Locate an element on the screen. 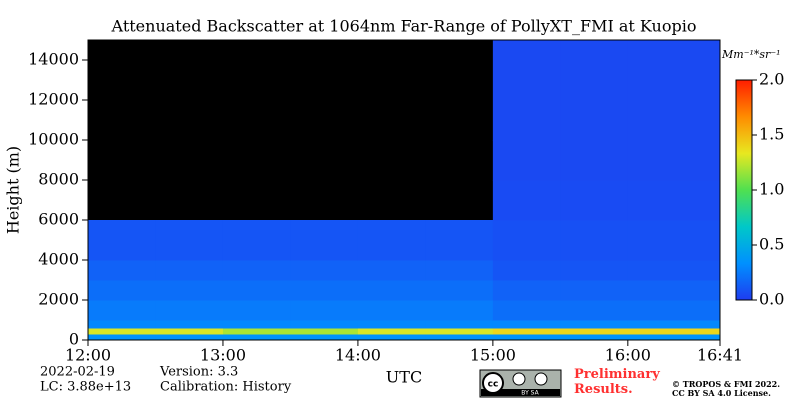  license: CC BY SA 4.0 License. is located at coordinates (721, 393).